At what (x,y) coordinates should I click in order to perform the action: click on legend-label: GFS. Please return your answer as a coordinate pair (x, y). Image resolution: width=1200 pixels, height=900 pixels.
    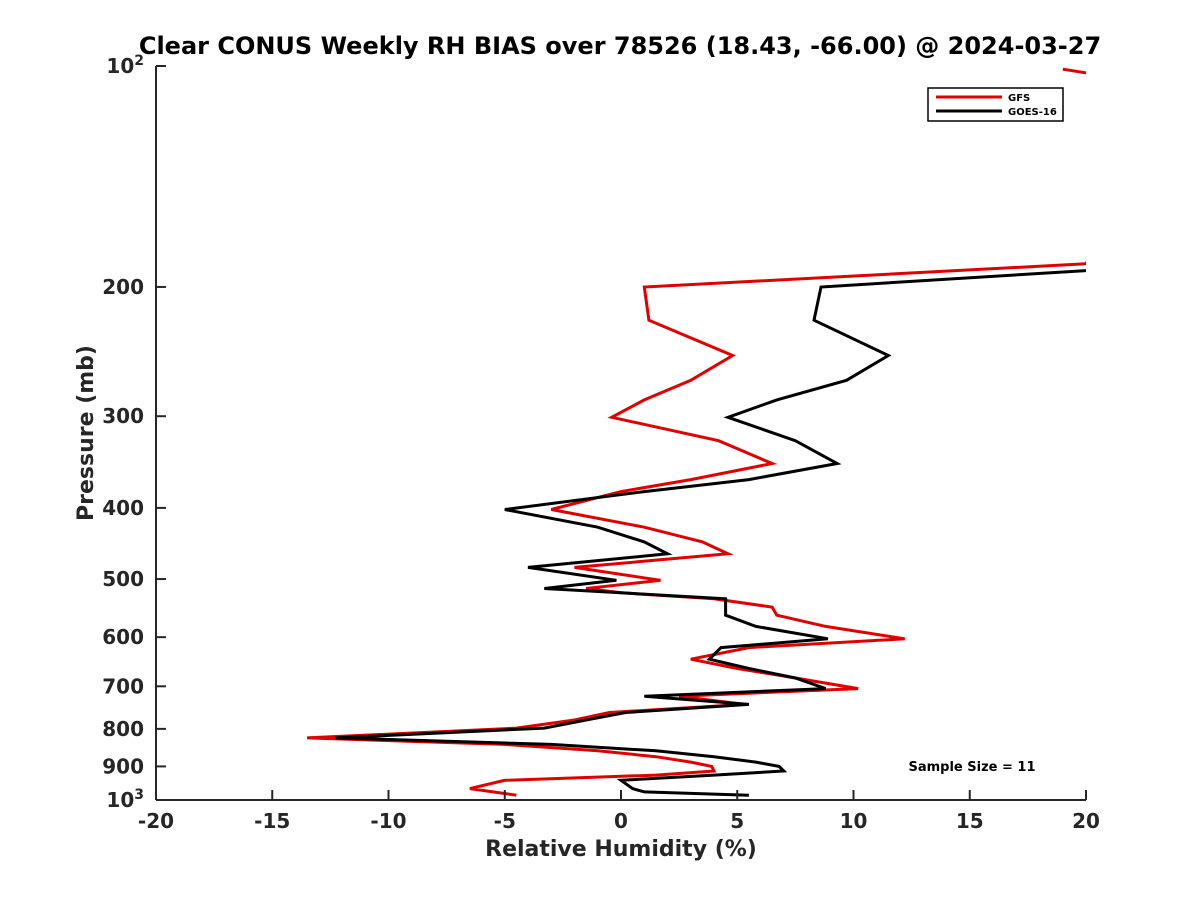
    Looking at the image, I should click on (1019, 98).